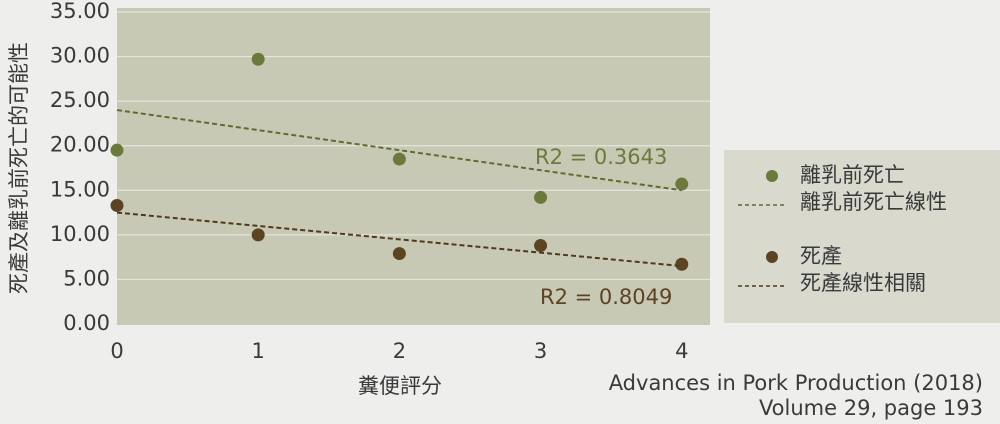 Image resolution: width=1000 pixels, height=424 pixels. Describe the element at coordinates (80, 145) in the screenshot. I see `y-tick-label: 20.00` at that location.